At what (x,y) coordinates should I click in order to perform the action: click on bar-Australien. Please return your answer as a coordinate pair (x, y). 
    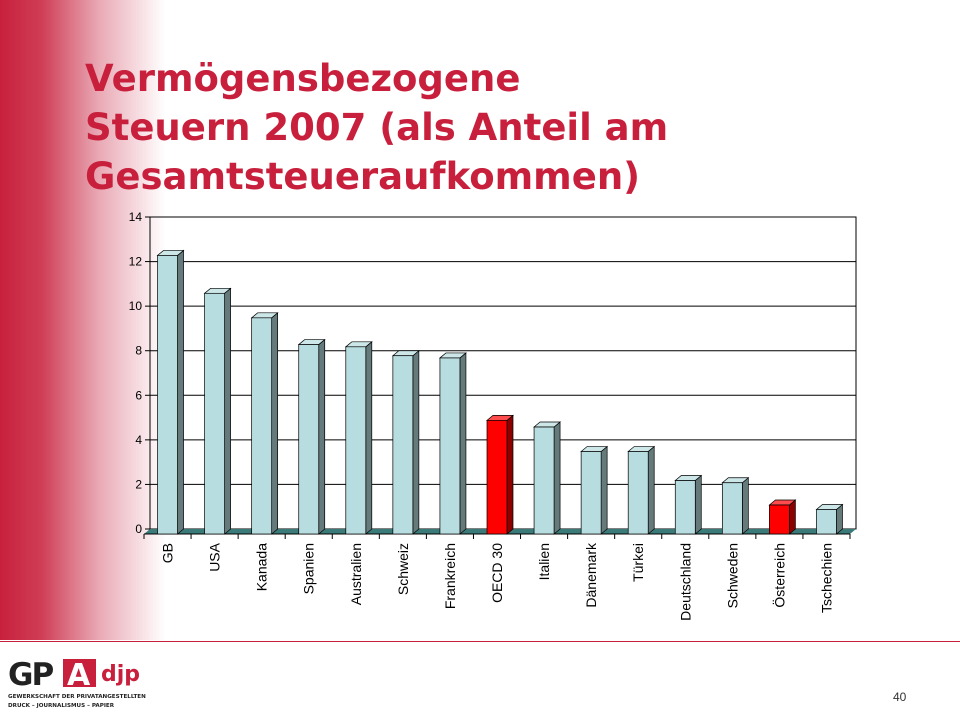
    Looking at the image, I should click on (358, 438).